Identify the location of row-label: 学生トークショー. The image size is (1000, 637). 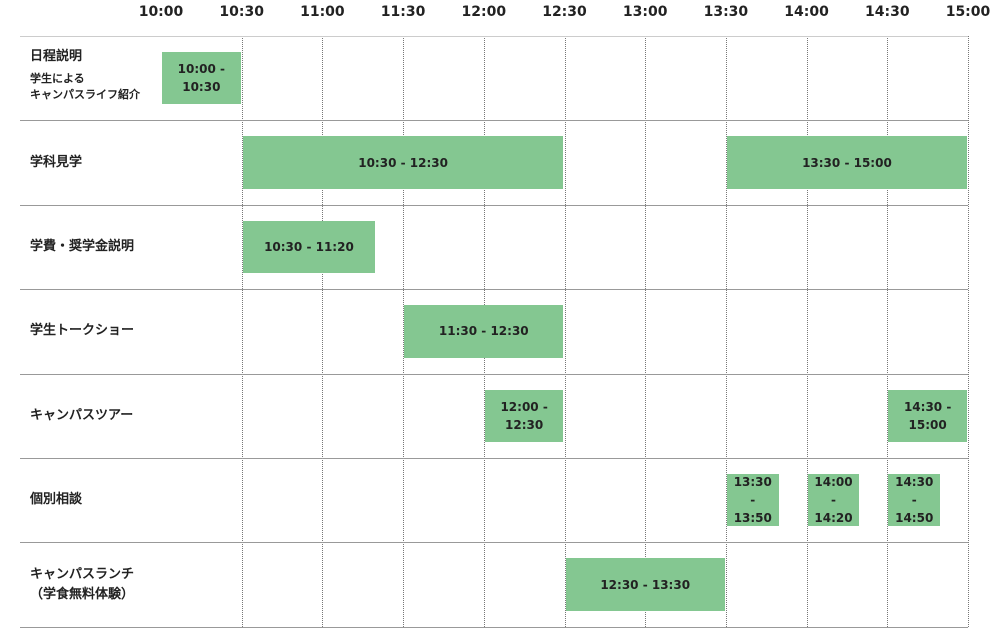
(82, 331).